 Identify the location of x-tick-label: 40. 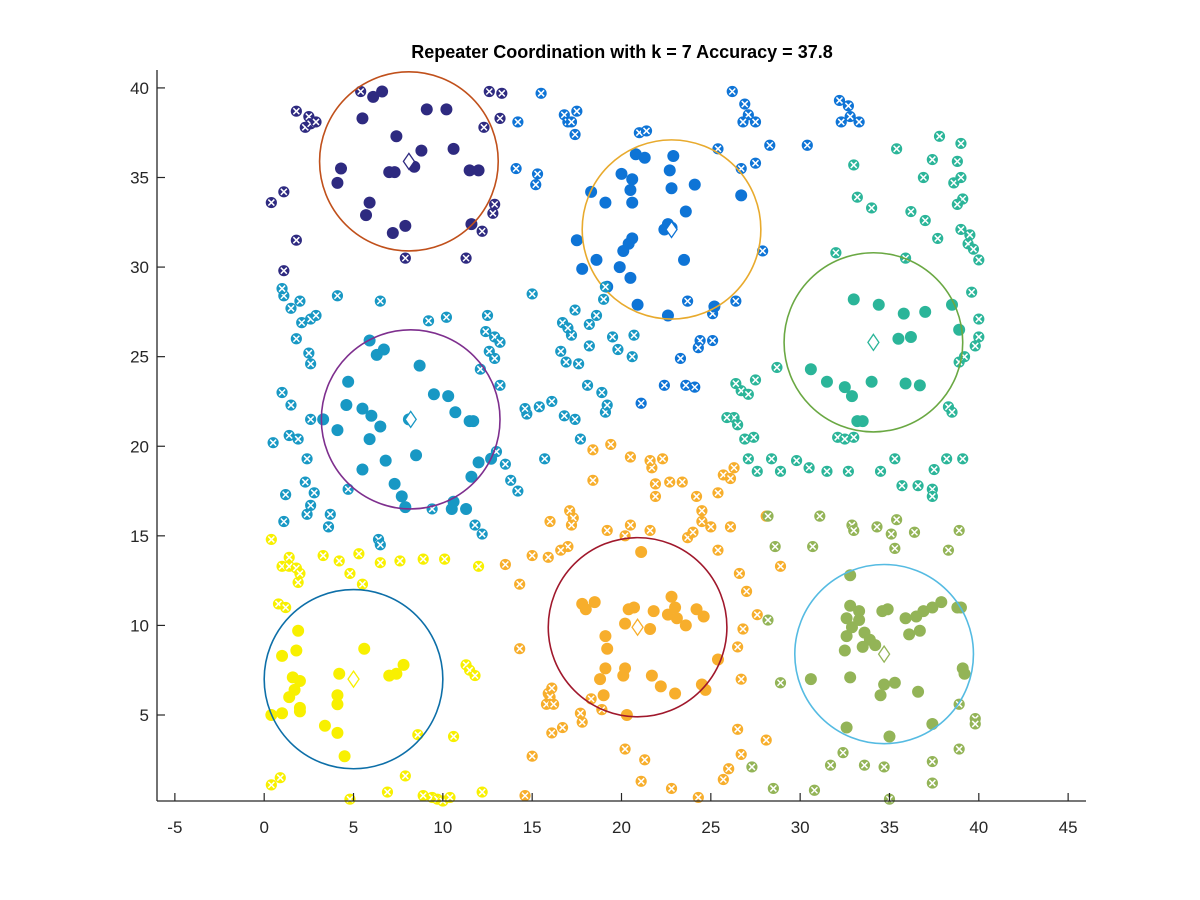
(978, 827).